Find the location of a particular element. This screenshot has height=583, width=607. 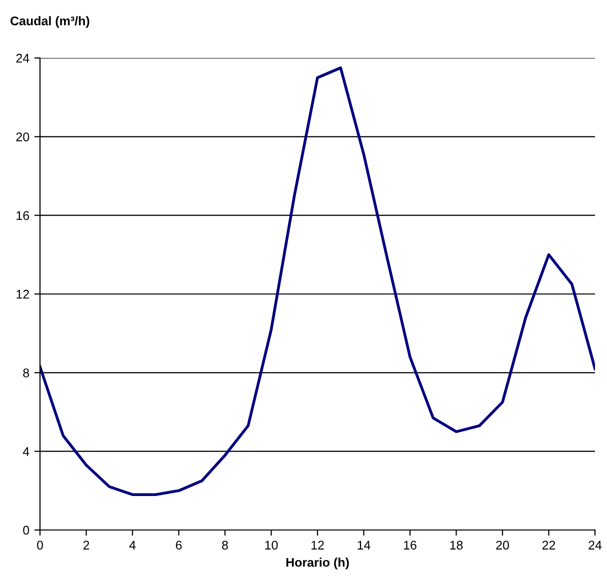

x-tick-label: 18 is located at coordinates (456, 545).